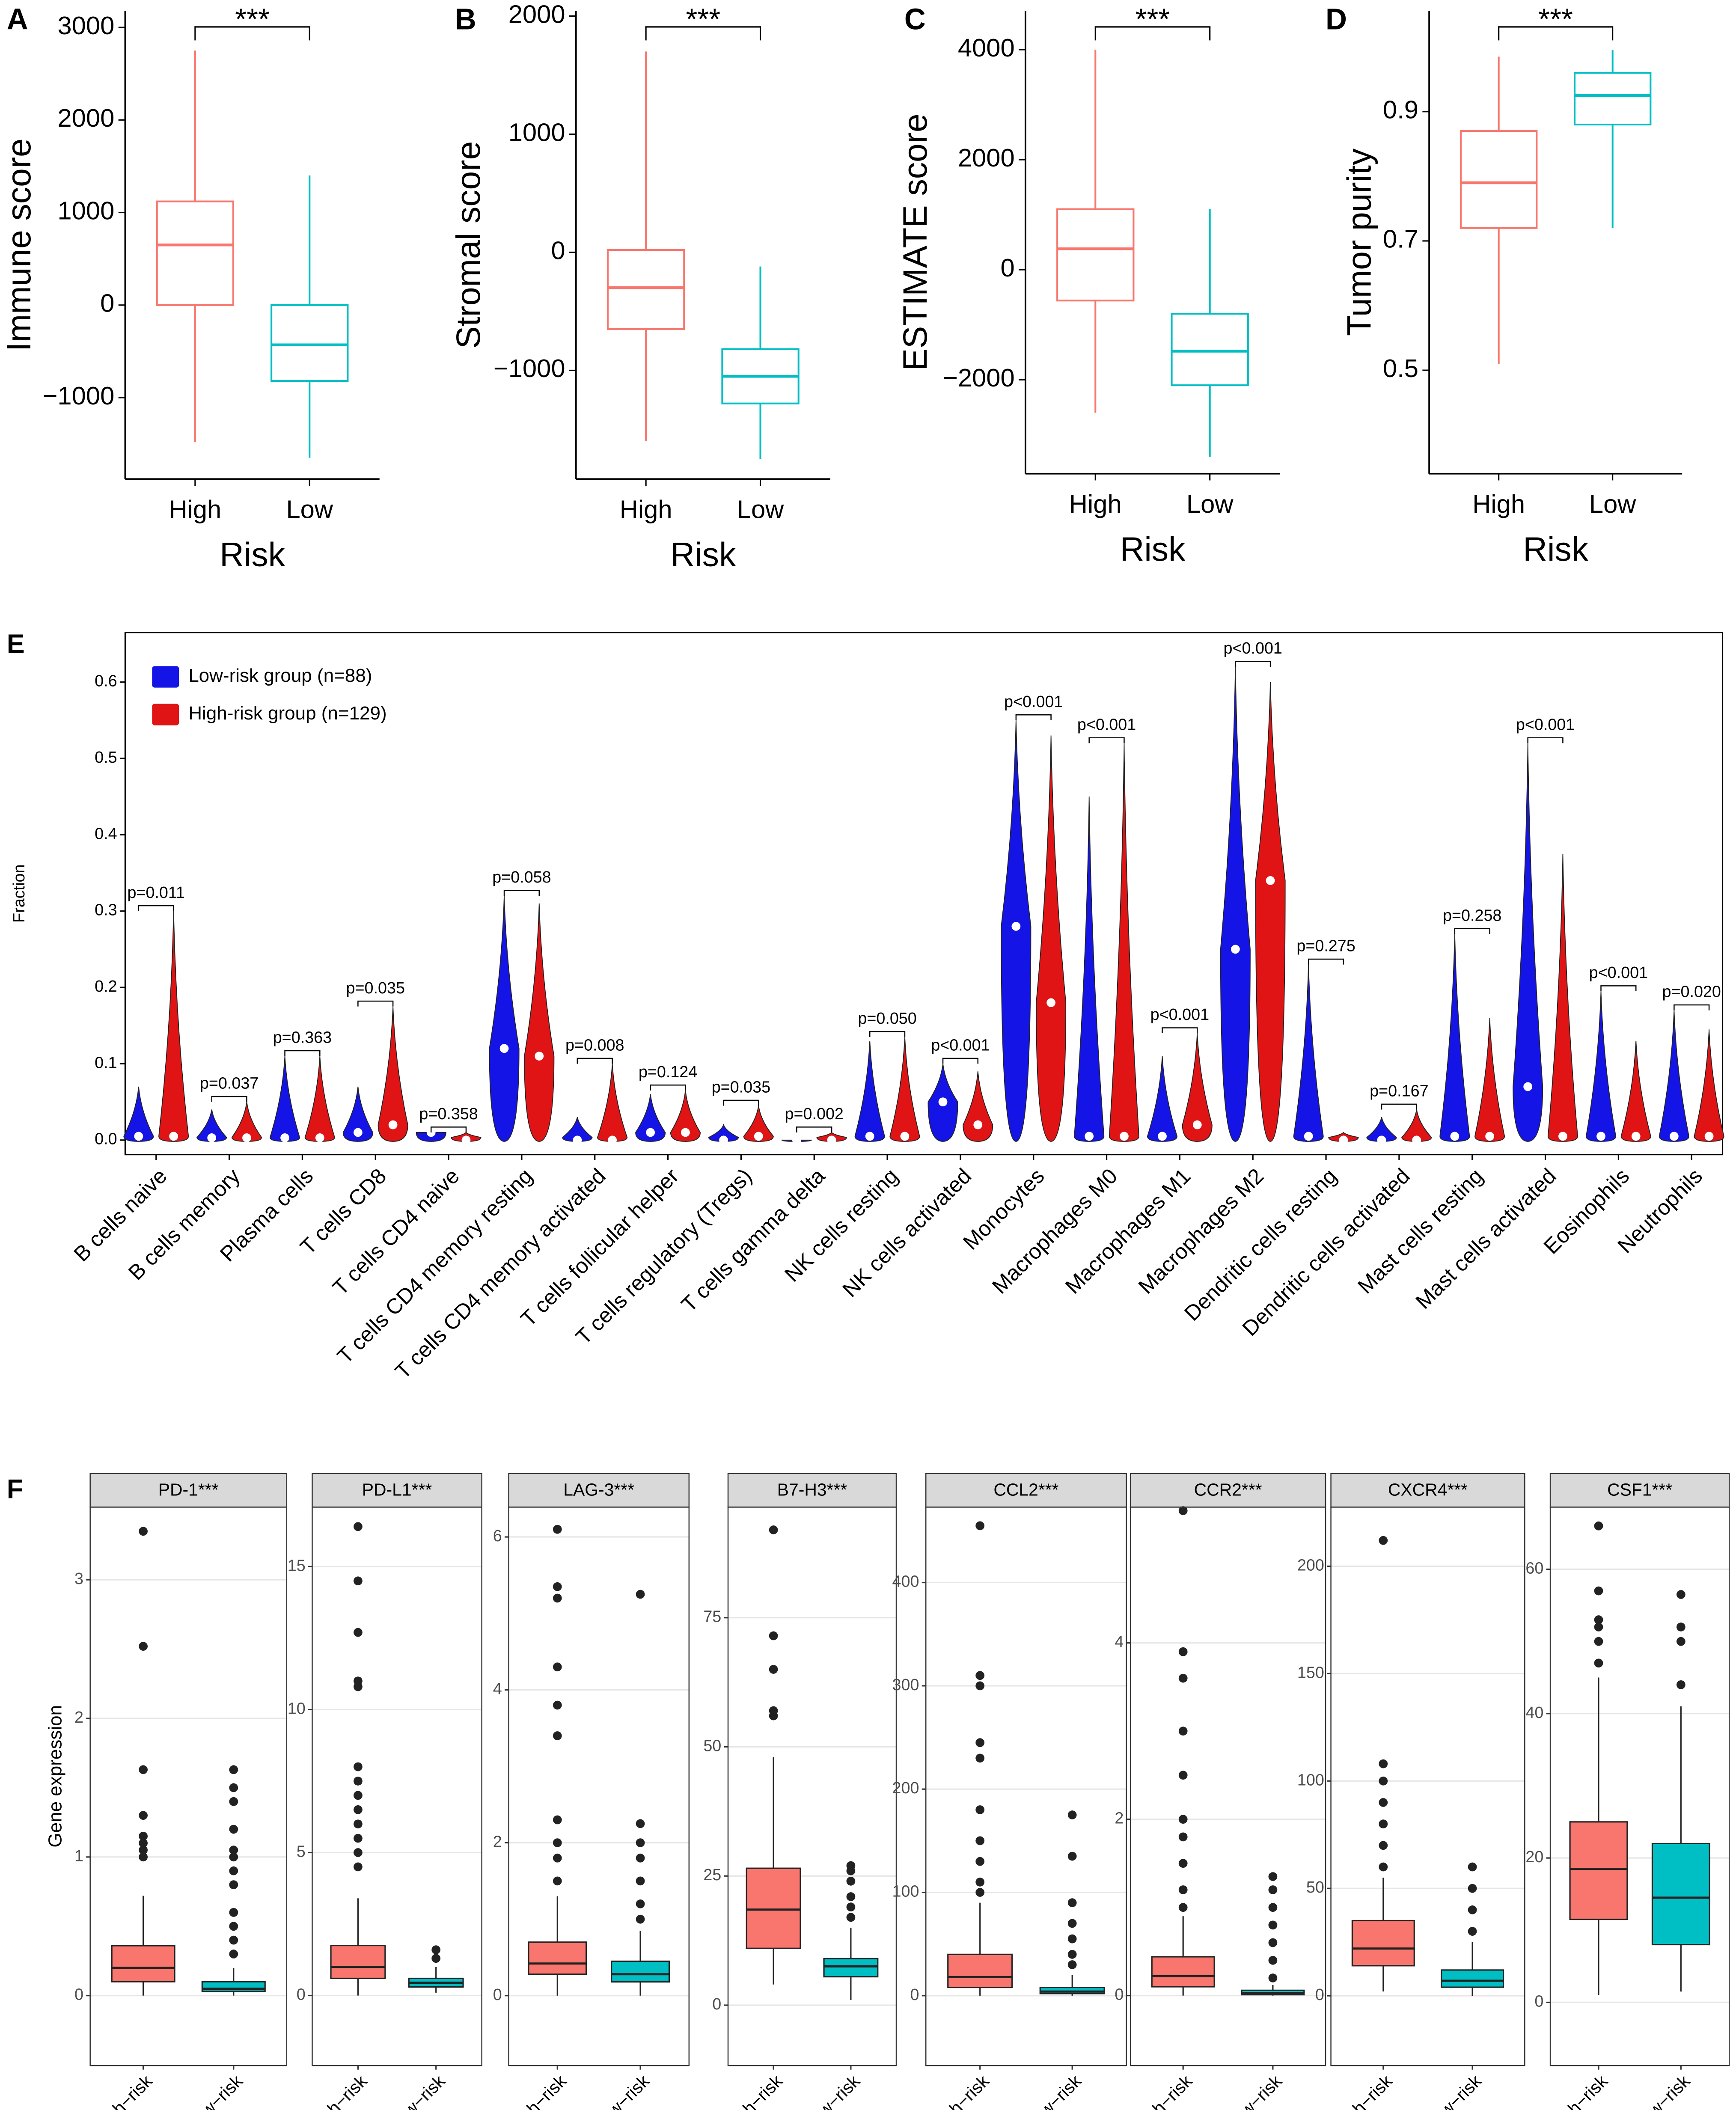  Describe the element at coordinates (106, 986) in the screenshot. I see `y-tick-label: 0.2` at that location.